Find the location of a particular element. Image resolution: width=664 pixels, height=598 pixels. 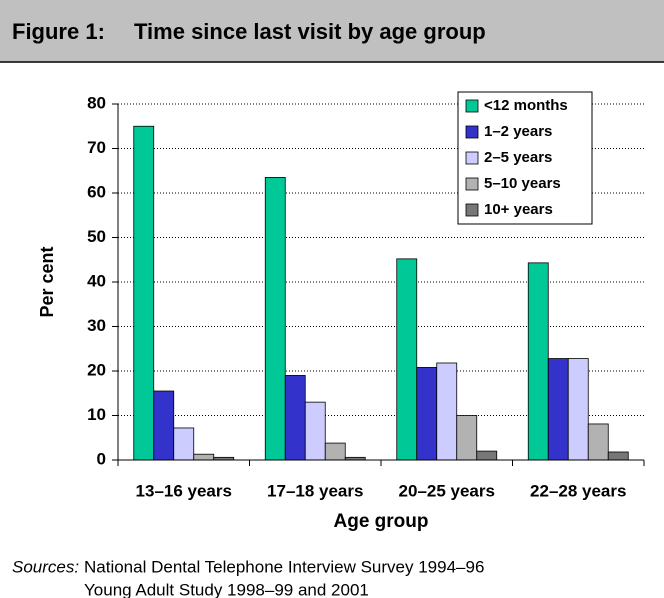

x-tick-label: 22–28 years is located at coordinates (578, 490).